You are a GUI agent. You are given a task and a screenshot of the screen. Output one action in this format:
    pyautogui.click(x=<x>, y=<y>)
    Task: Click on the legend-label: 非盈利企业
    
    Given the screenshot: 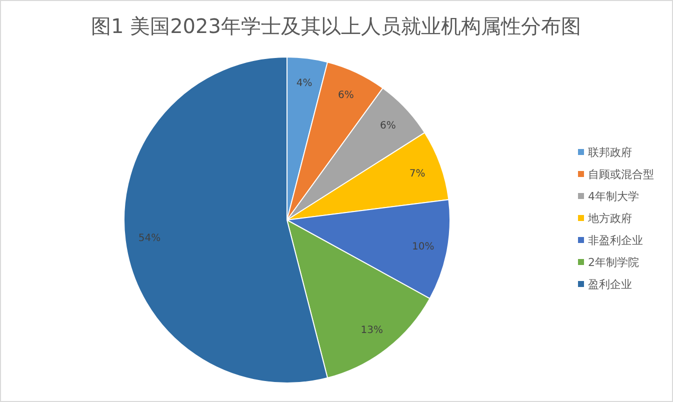 What is the action you would take?
    pyautogui.click(x=615, y=240)
    